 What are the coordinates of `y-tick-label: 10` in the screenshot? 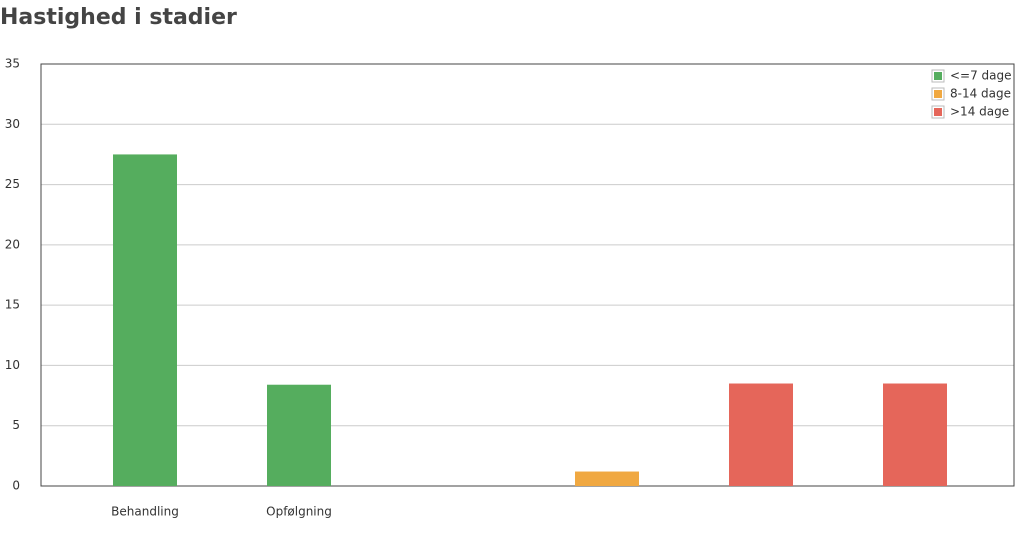 It's located at (12, 365).